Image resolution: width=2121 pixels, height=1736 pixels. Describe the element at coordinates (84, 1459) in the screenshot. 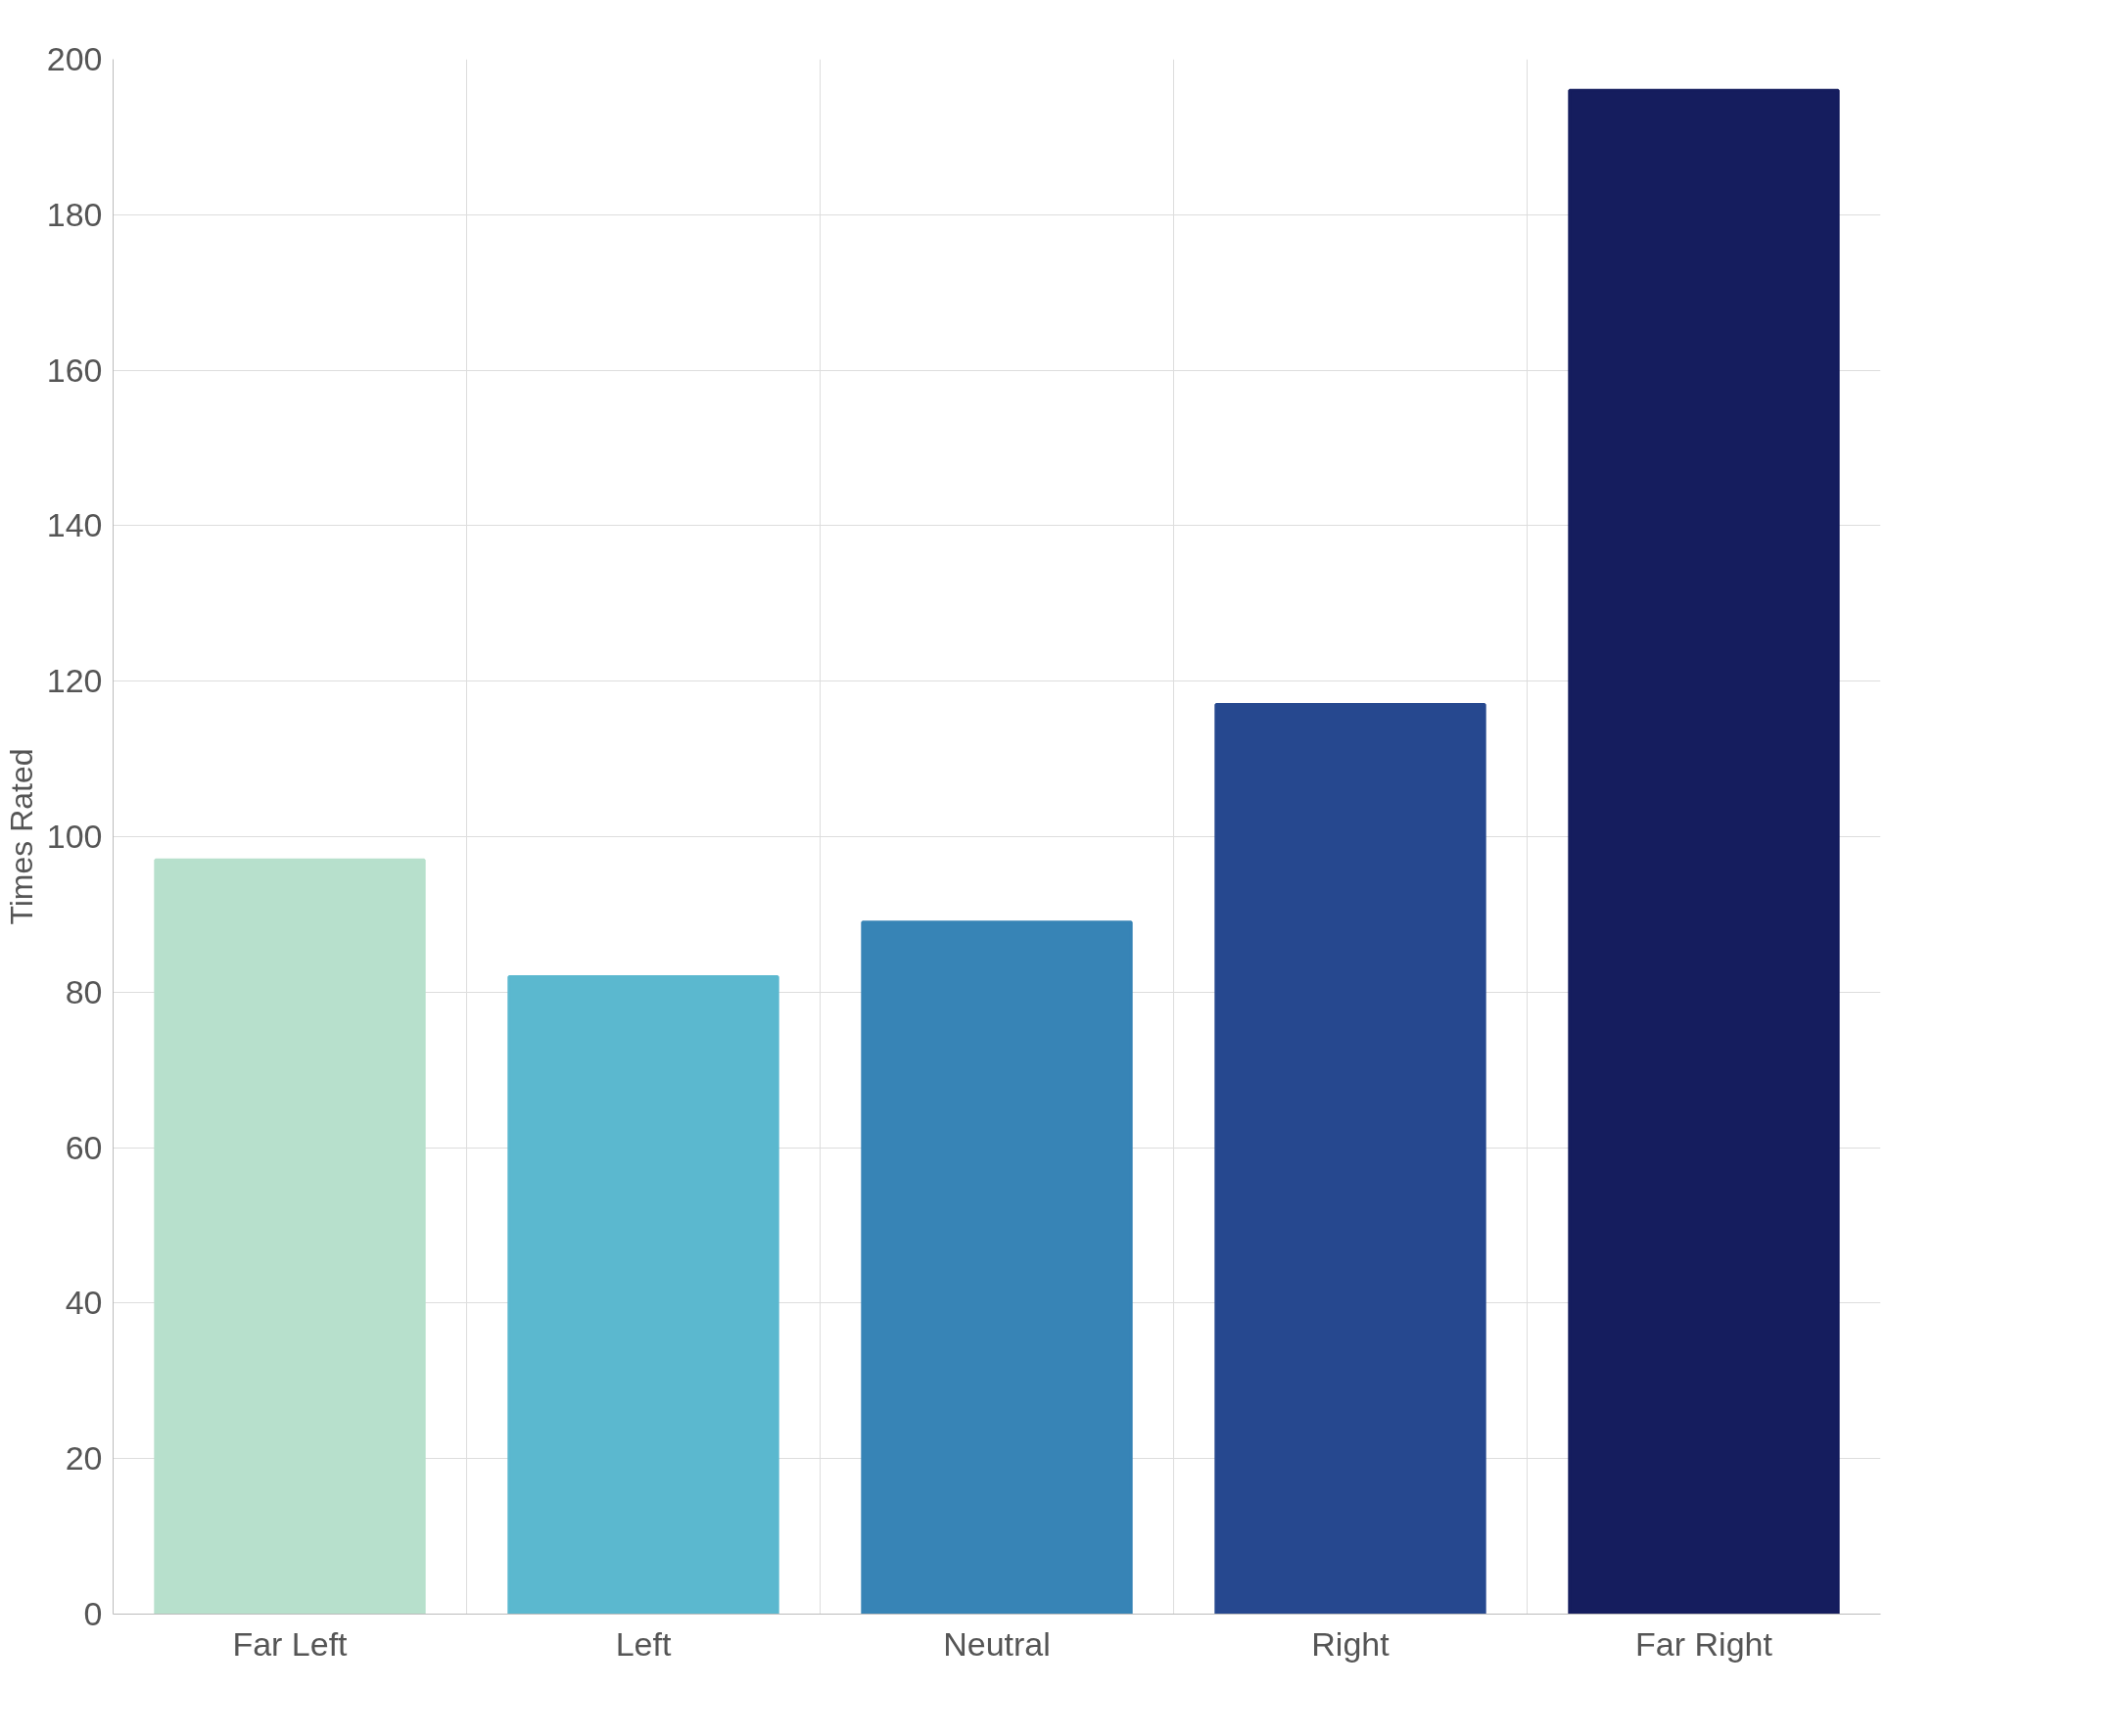

I see `y-tick-label: 20` at that location.